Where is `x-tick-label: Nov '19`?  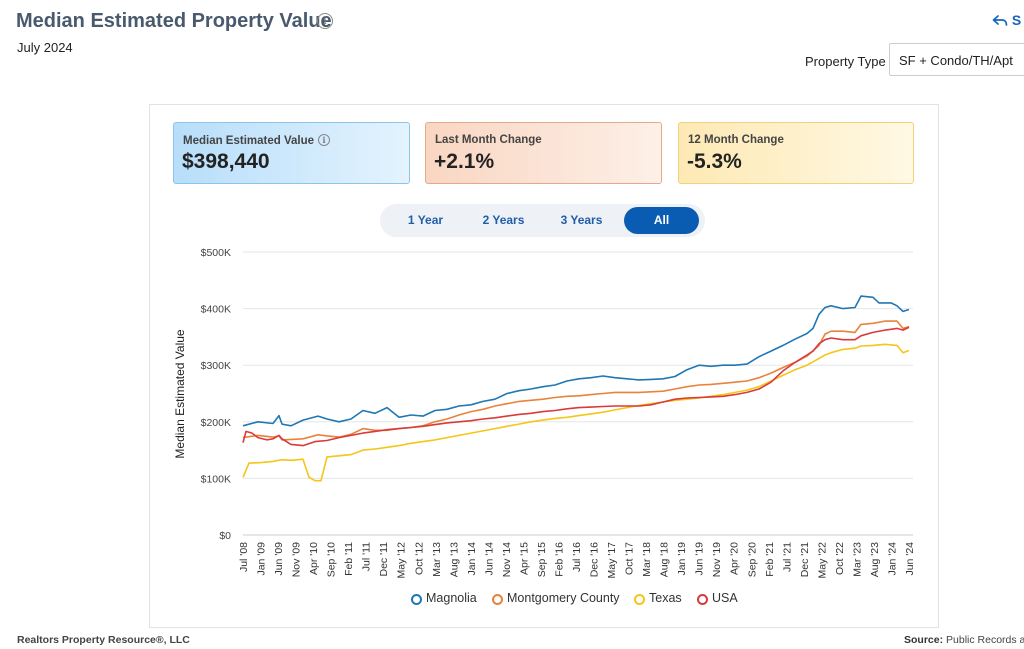 x-tick-label: Nov '19 is located at coordinates (717, 559).